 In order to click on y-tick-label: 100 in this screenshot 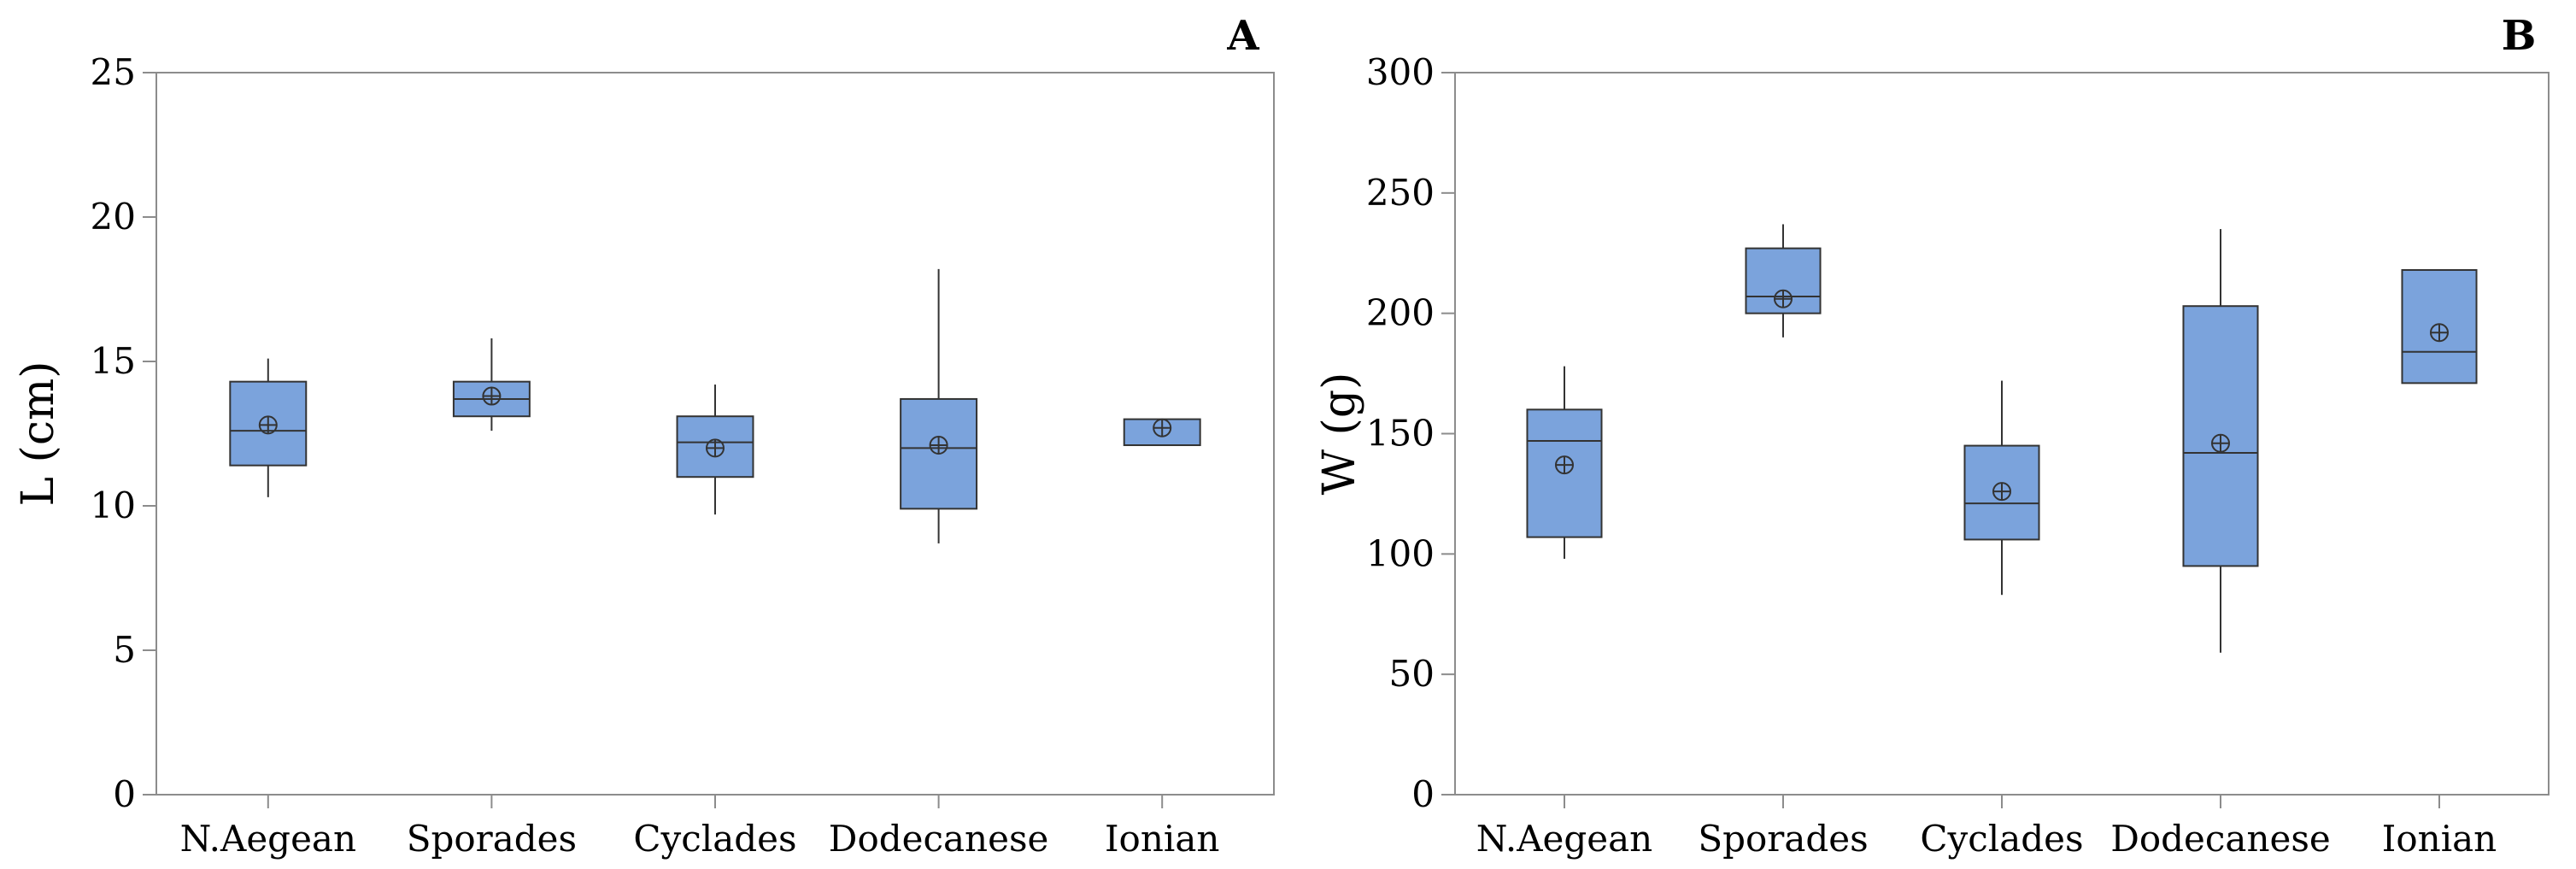, I will do `click(1400, 553)`.